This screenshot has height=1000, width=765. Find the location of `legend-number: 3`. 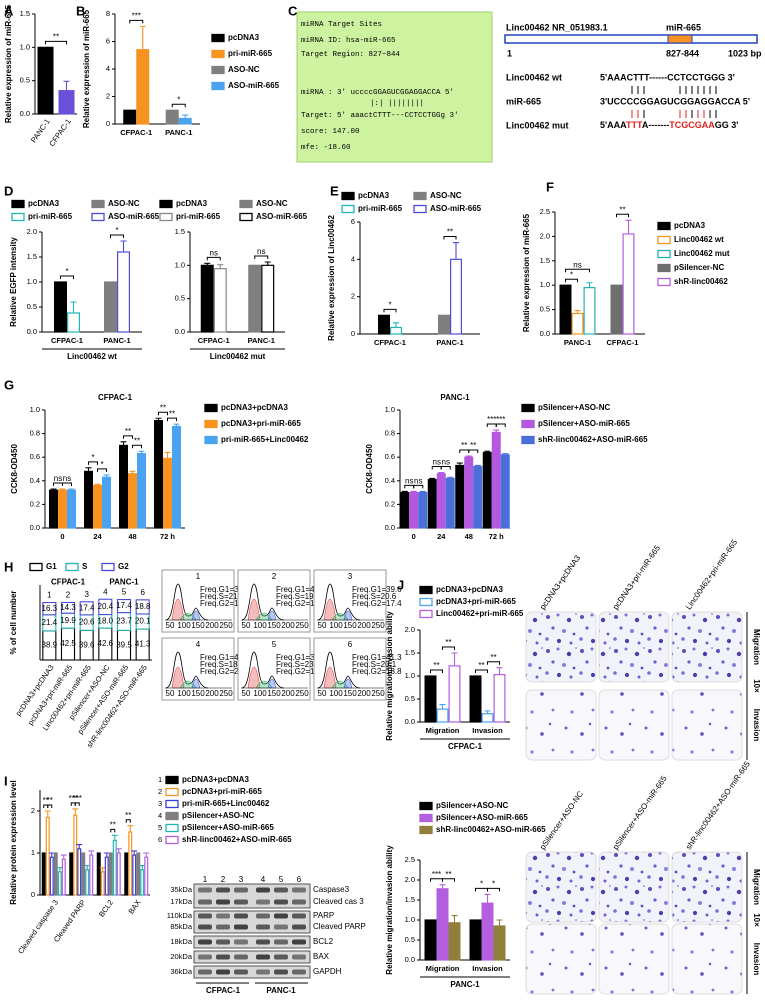

legend-number: 3 is located at coordinates (160, 803).